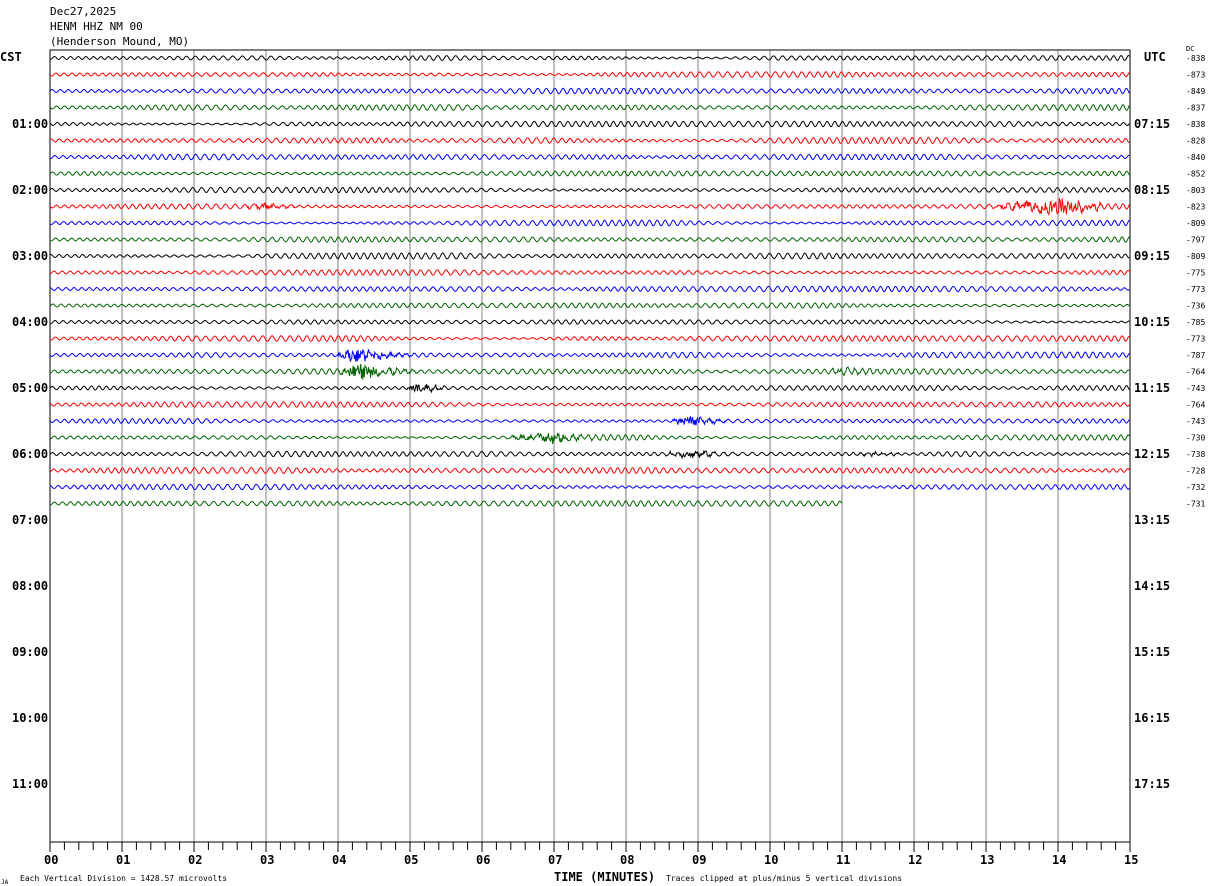  What do you see at coordinates (1152, 124) in the screenshot?
I see `utc-hour-label: 07:15` at bounding box center [1152, 124].